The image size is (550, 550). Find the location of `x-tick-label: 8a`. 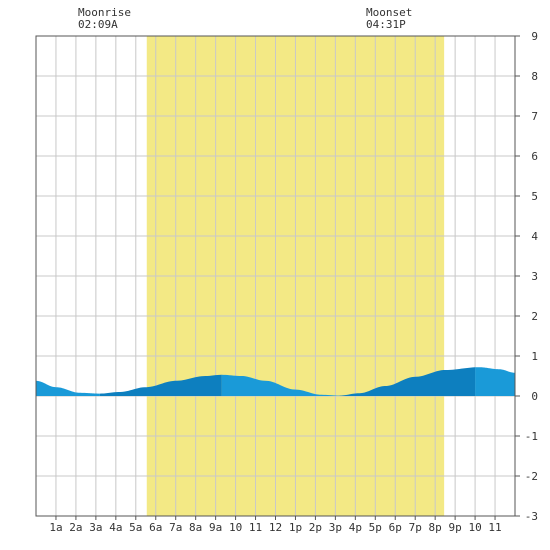

x-tick-label: 8a is located at coordinates (195, 527).